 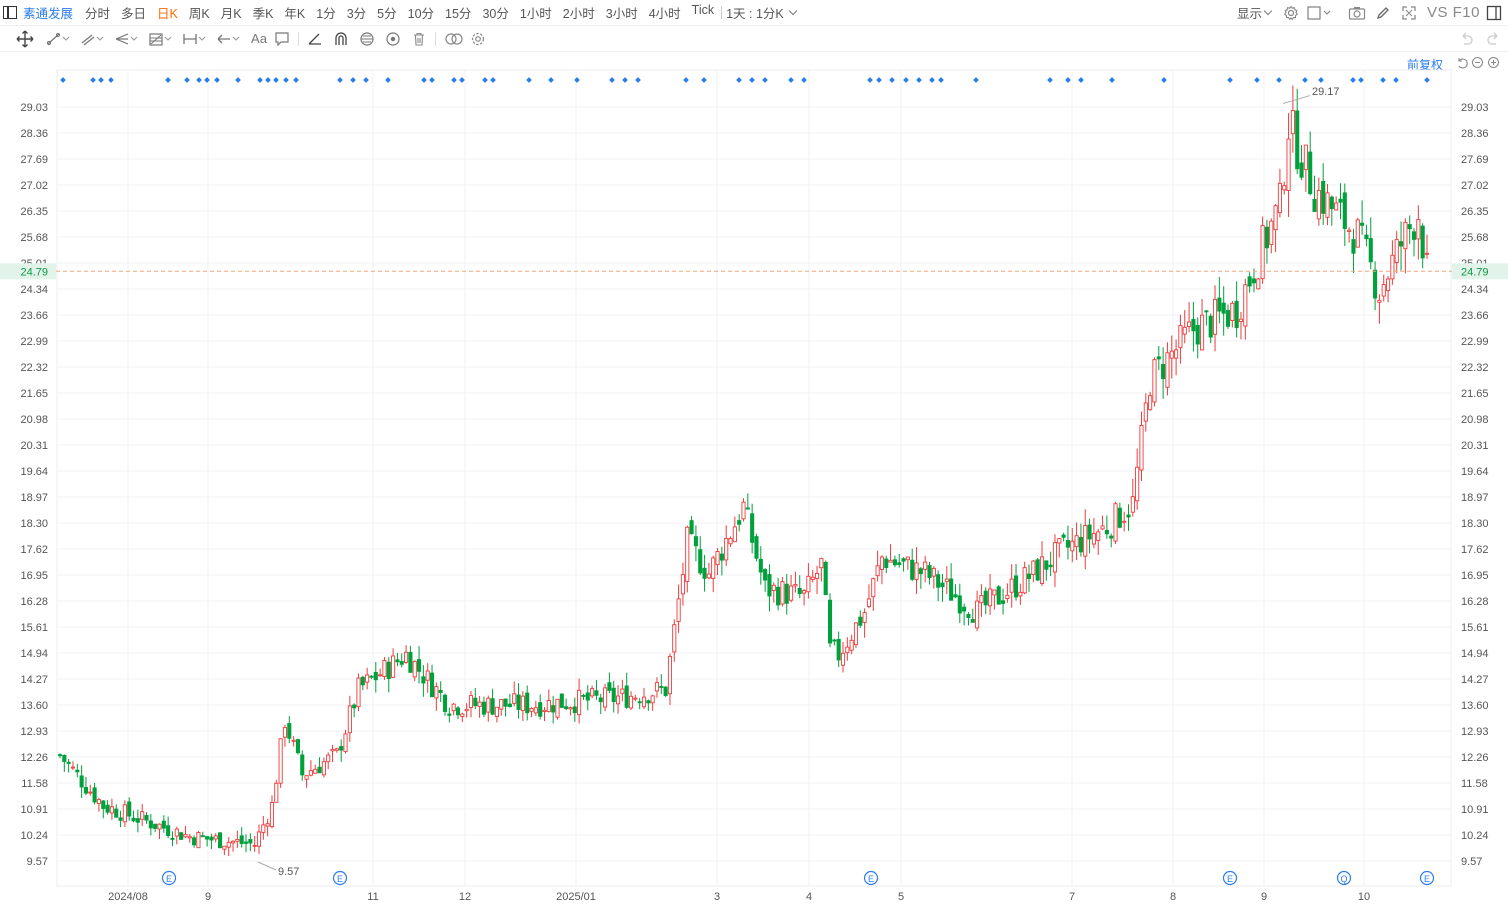 I want to click on compare-icon, so click(x=454, y=39).